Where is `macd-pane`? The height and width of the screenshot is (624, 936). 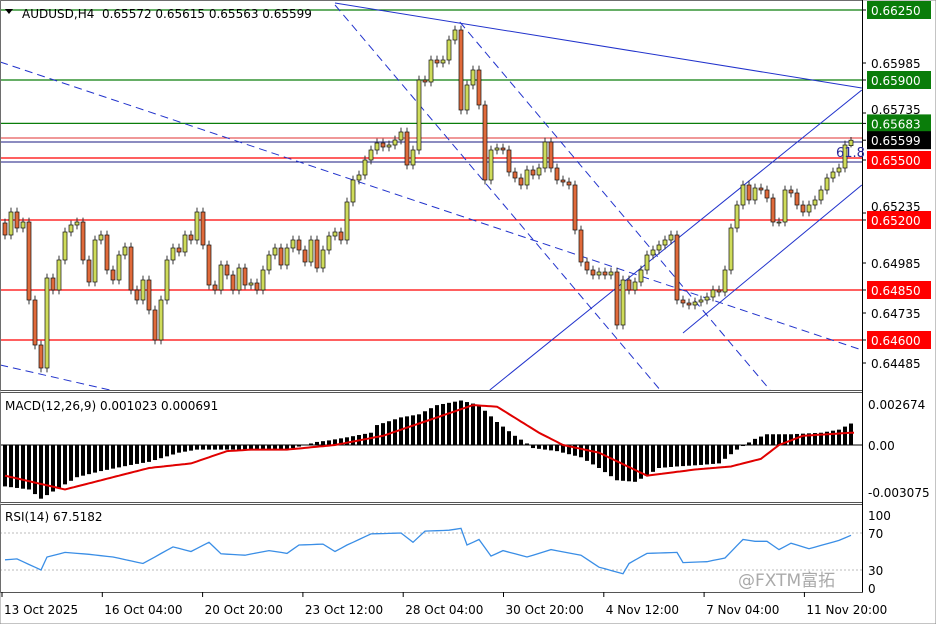
macd-pane is located at coordinates (431, 449).